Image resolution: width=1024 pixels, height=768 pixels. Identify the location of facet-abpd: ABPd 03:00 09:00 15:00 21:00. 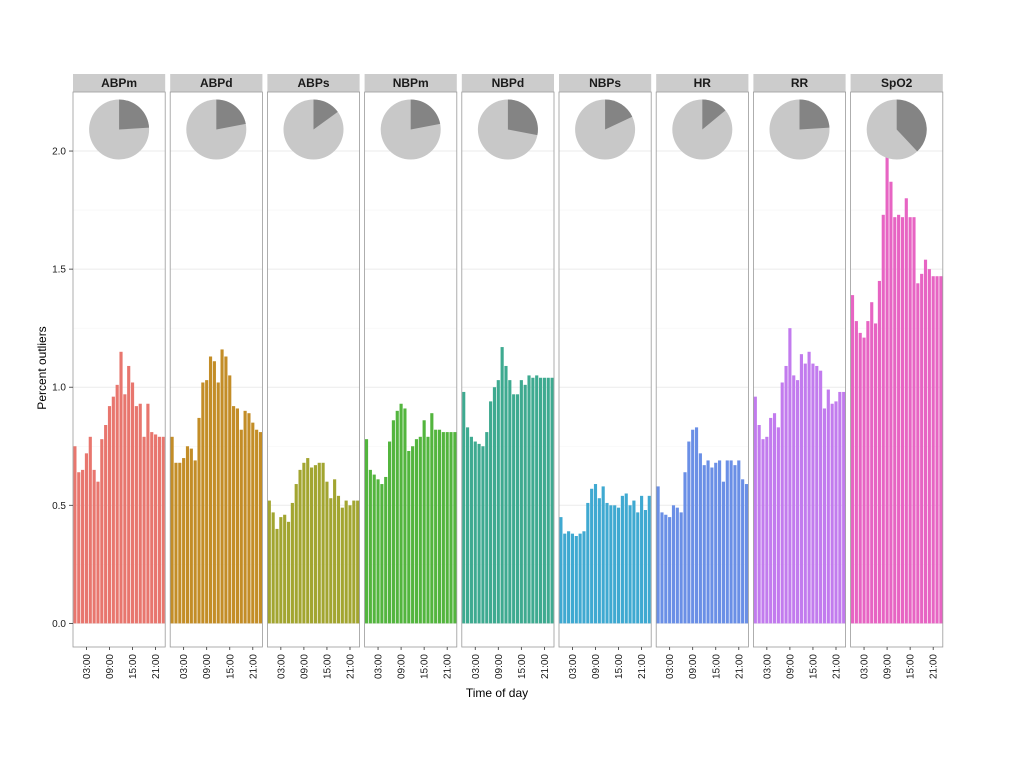
(216, 376).